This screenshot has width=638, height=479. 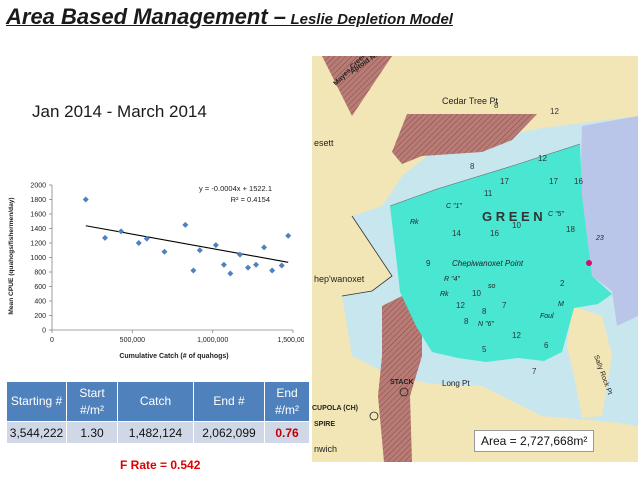 I want to click on trend-line, so click(x=187, y=244).